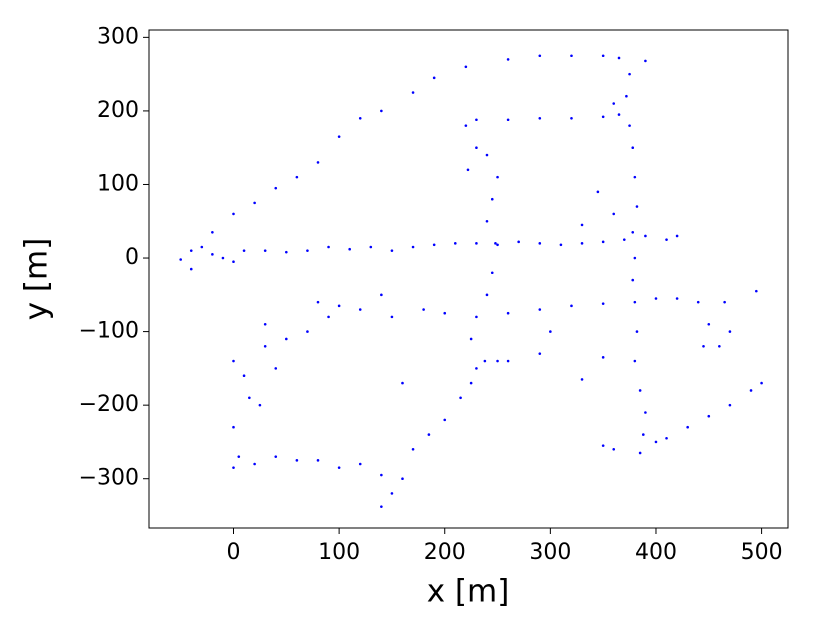 The width and height of the screenshot is (830, 627). Describe the element at coordinates (233, 552) in the screenshot. I see `x-tick-label: 0` at that location.